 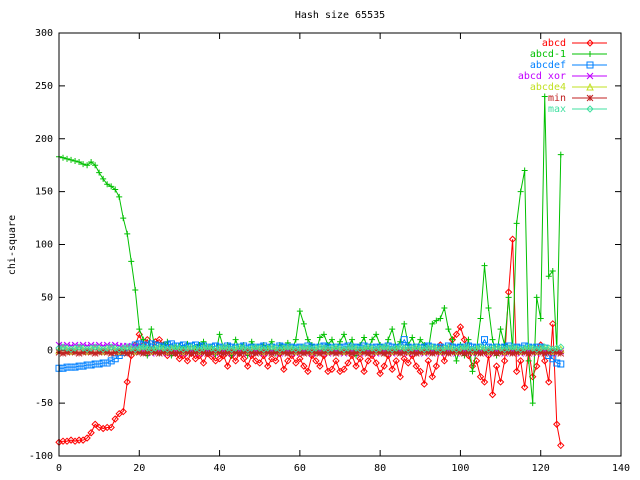 I want to click on legend-label: abcde4, so click(x=548, y=87).